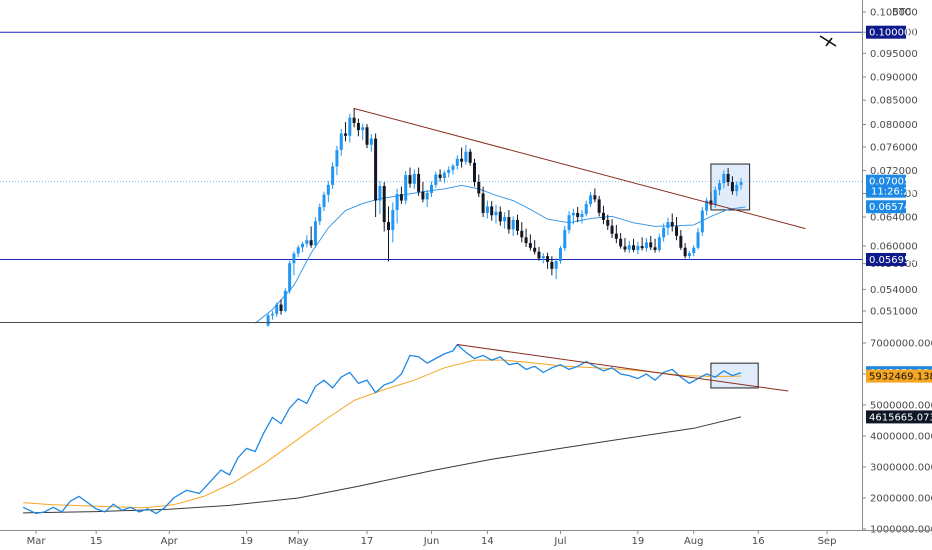 The width and height of the screenshot is (932, 550). I want to click on price-tick-label: 0.090000, so click(894, 78).